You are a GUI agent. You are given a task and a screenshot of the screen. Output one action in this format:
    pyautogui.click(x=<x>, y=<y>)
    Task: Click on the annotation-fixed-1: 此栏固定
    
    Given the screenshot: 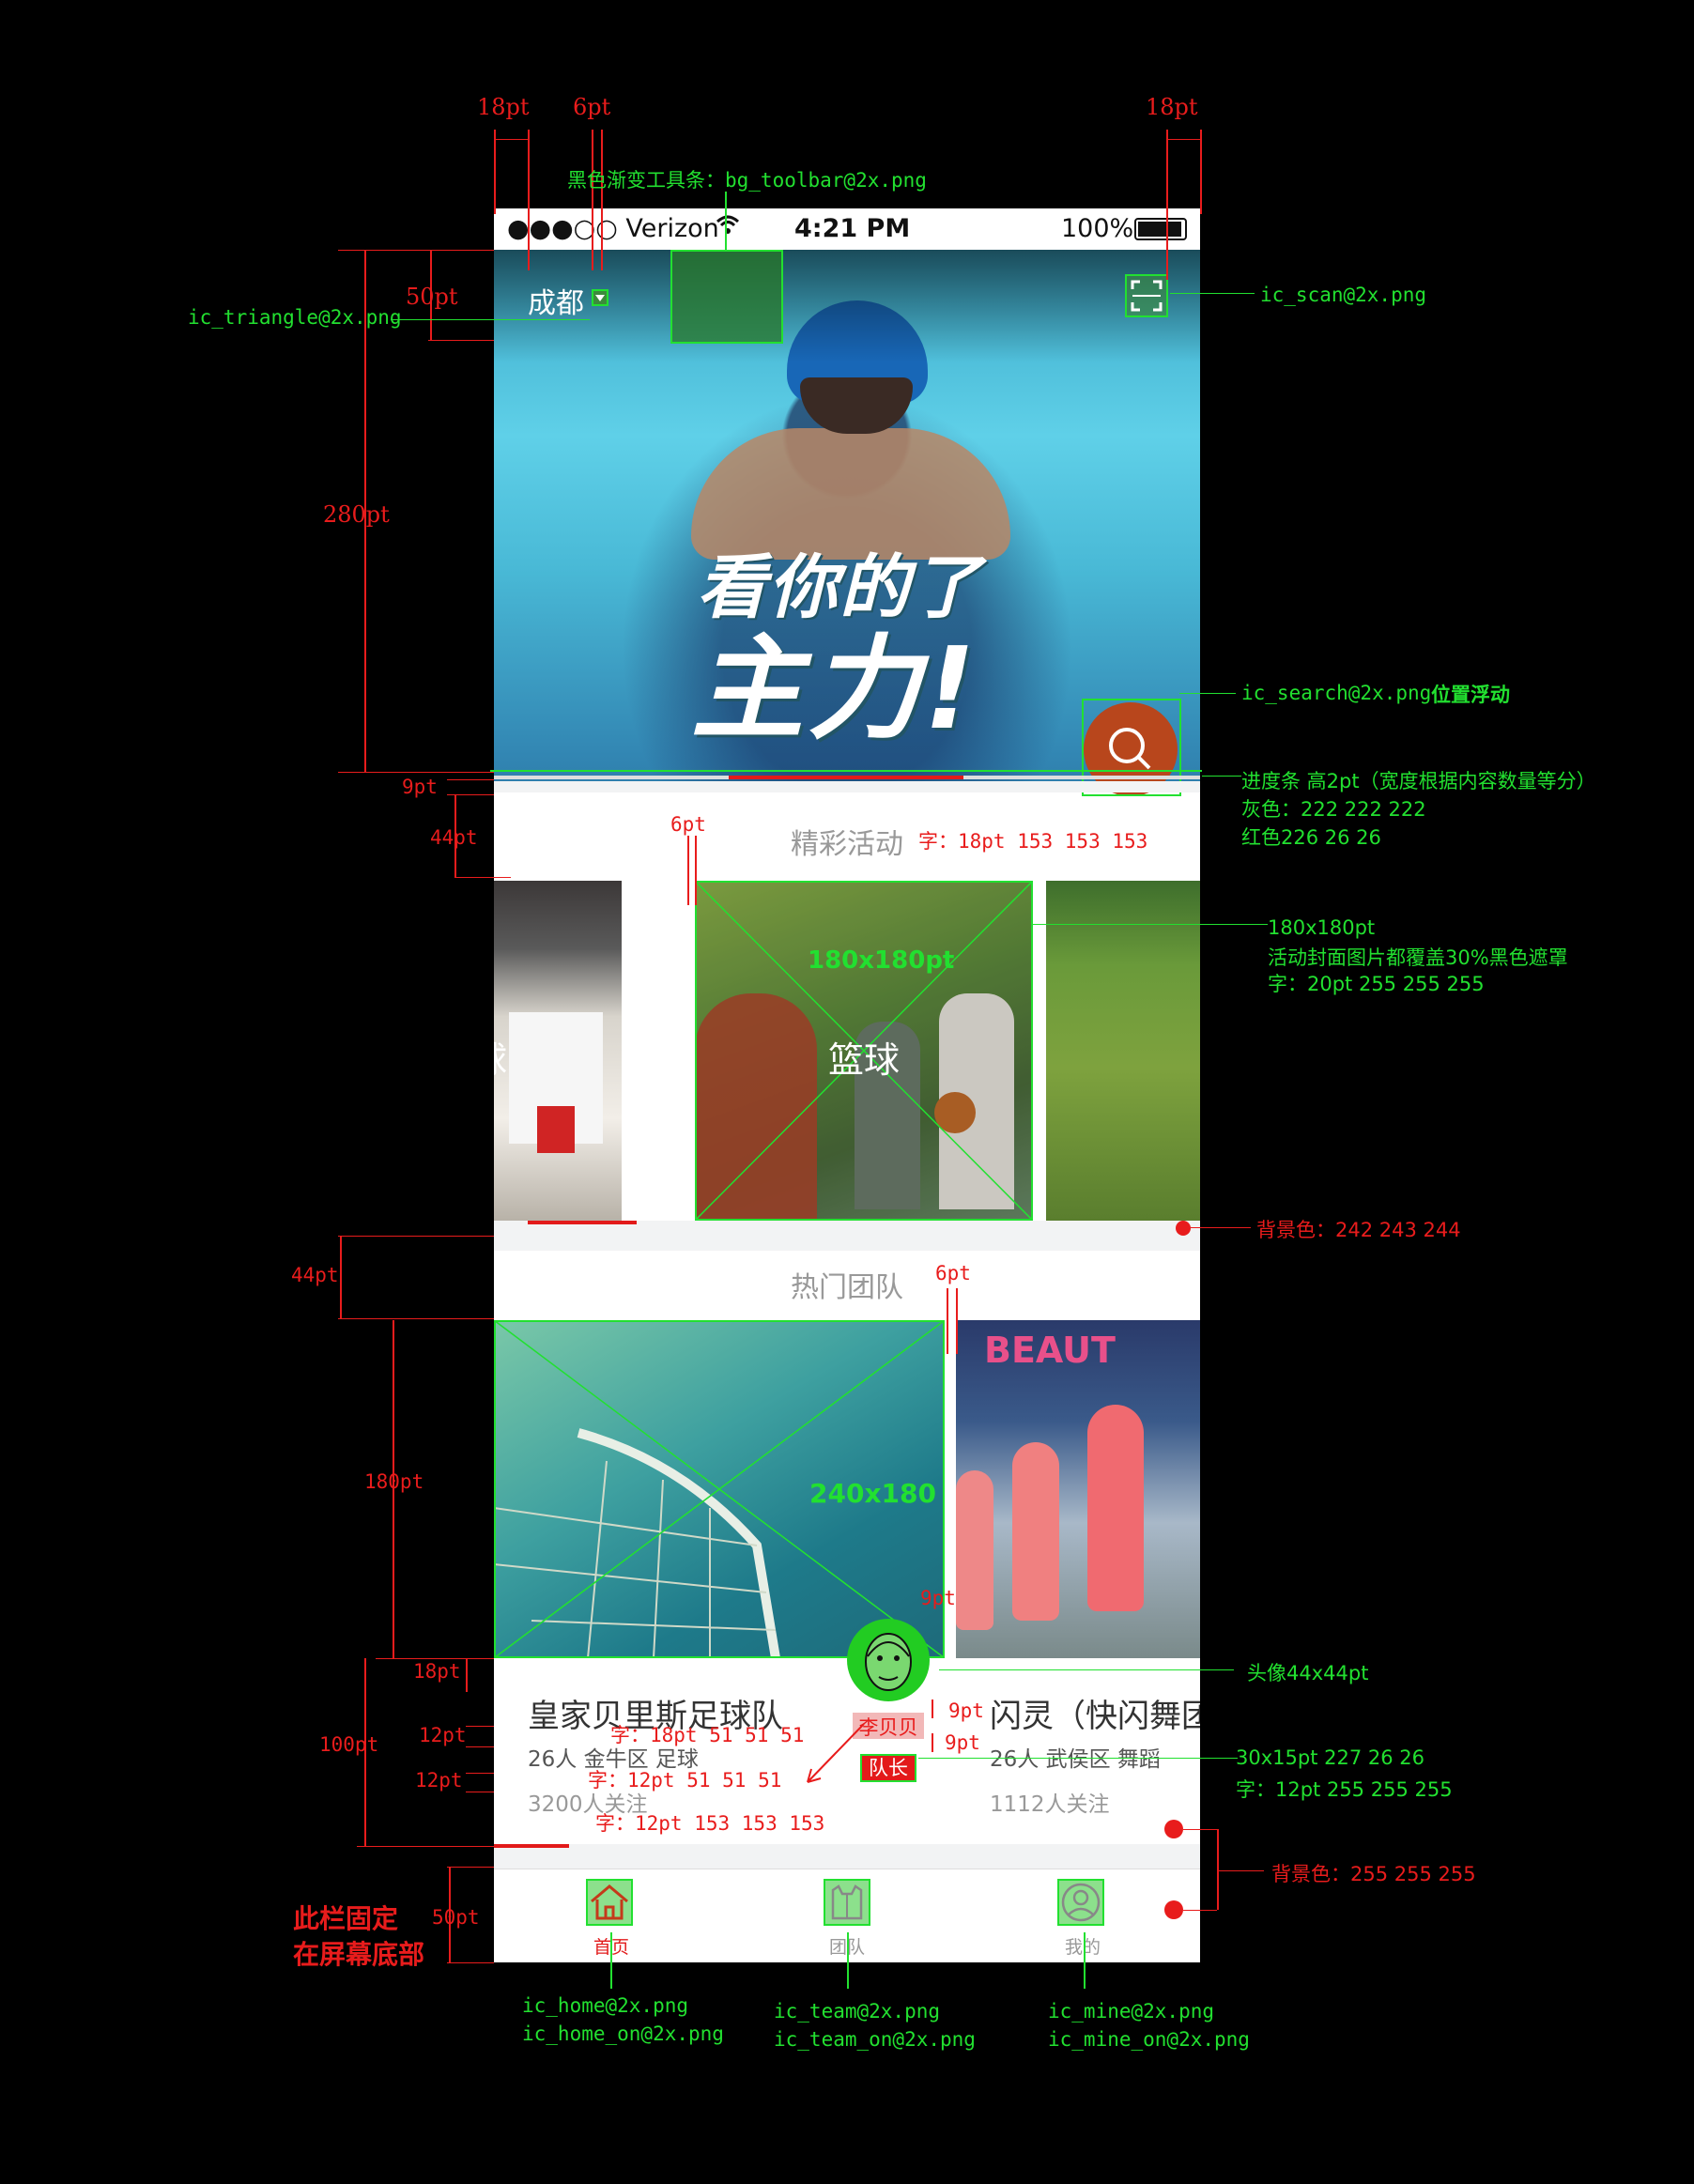 What is the action you would take?
    pyautogui.click(x=346, y=1918)
    